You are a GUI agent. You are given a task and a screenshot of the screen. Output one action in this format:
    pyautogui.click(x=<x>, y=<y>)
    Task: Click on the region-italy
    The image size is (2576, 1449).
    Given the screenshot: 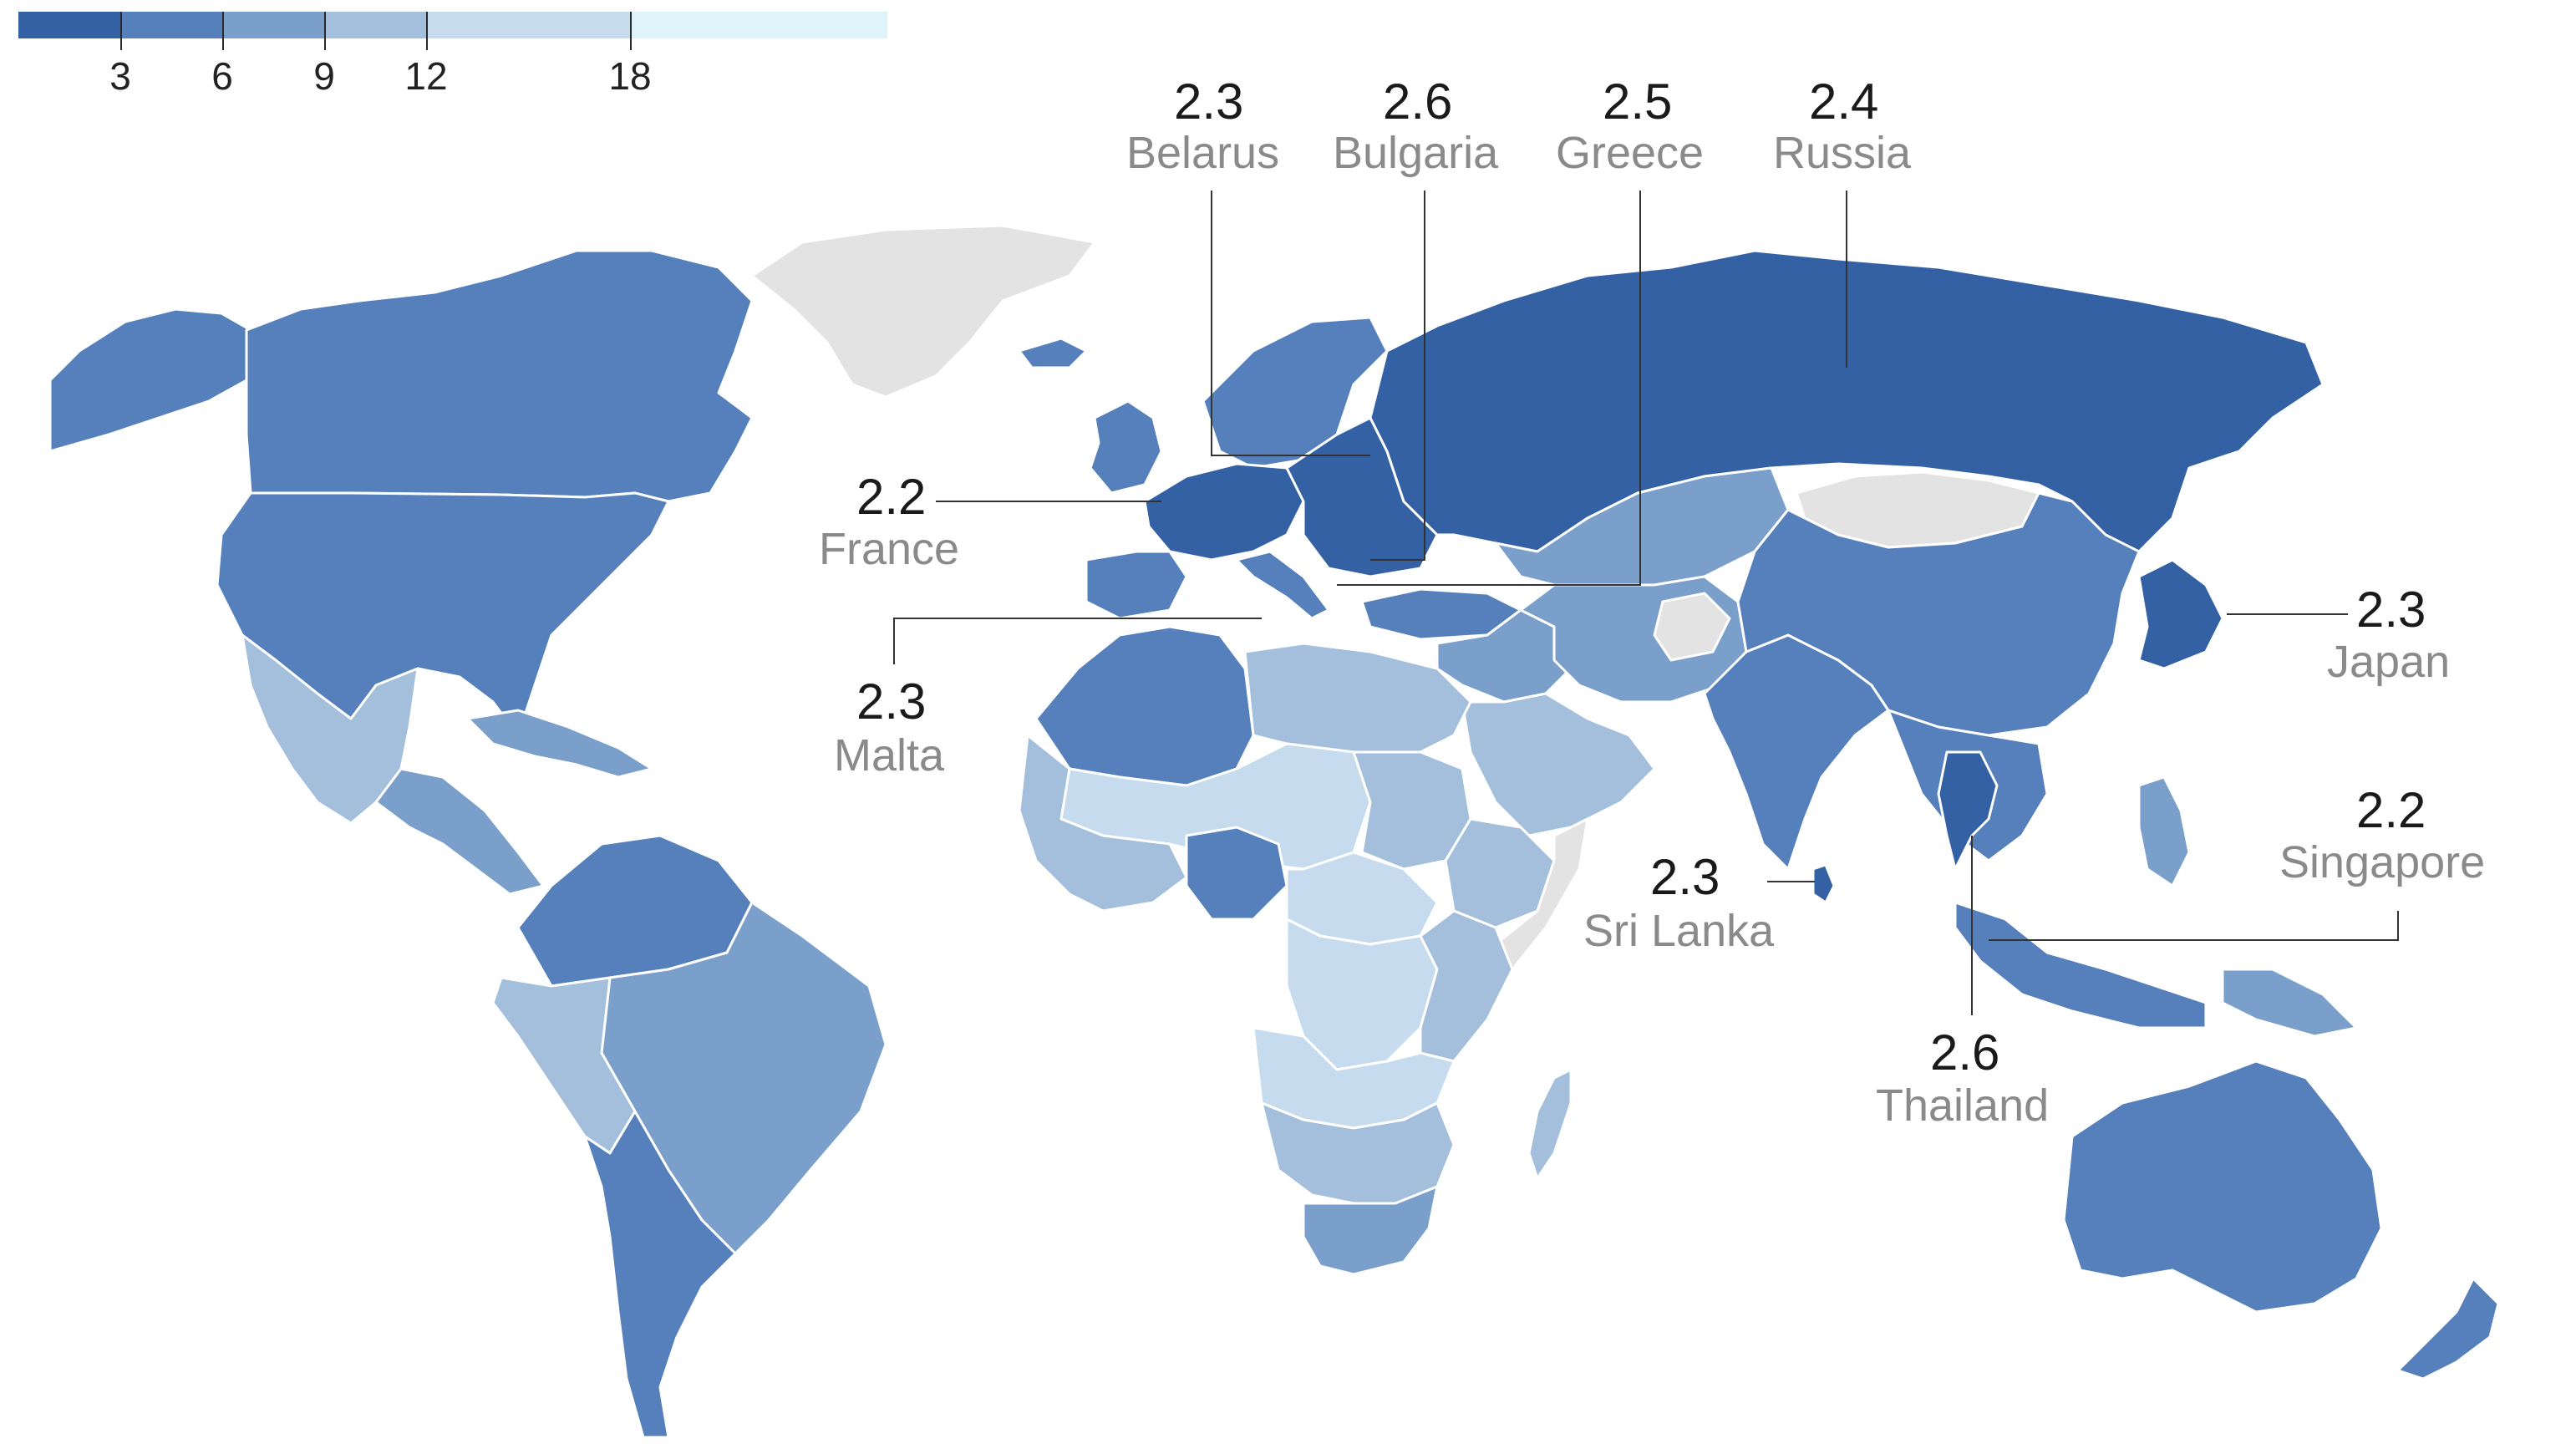 What is the action you would take?
    pyautogui.click(x=1282, y=585)
    